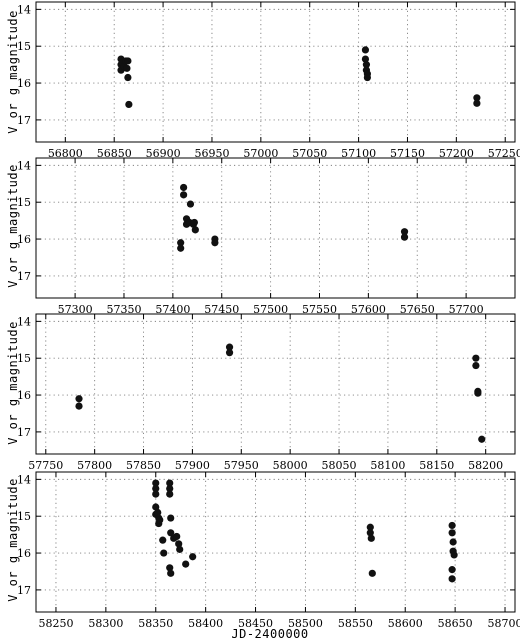 This screenshot has height=642, width=520. What do you see at coordinates (455, 623) in the screenshot?
I see `x-tick-label: 58650` at bounding box center [455, 623].